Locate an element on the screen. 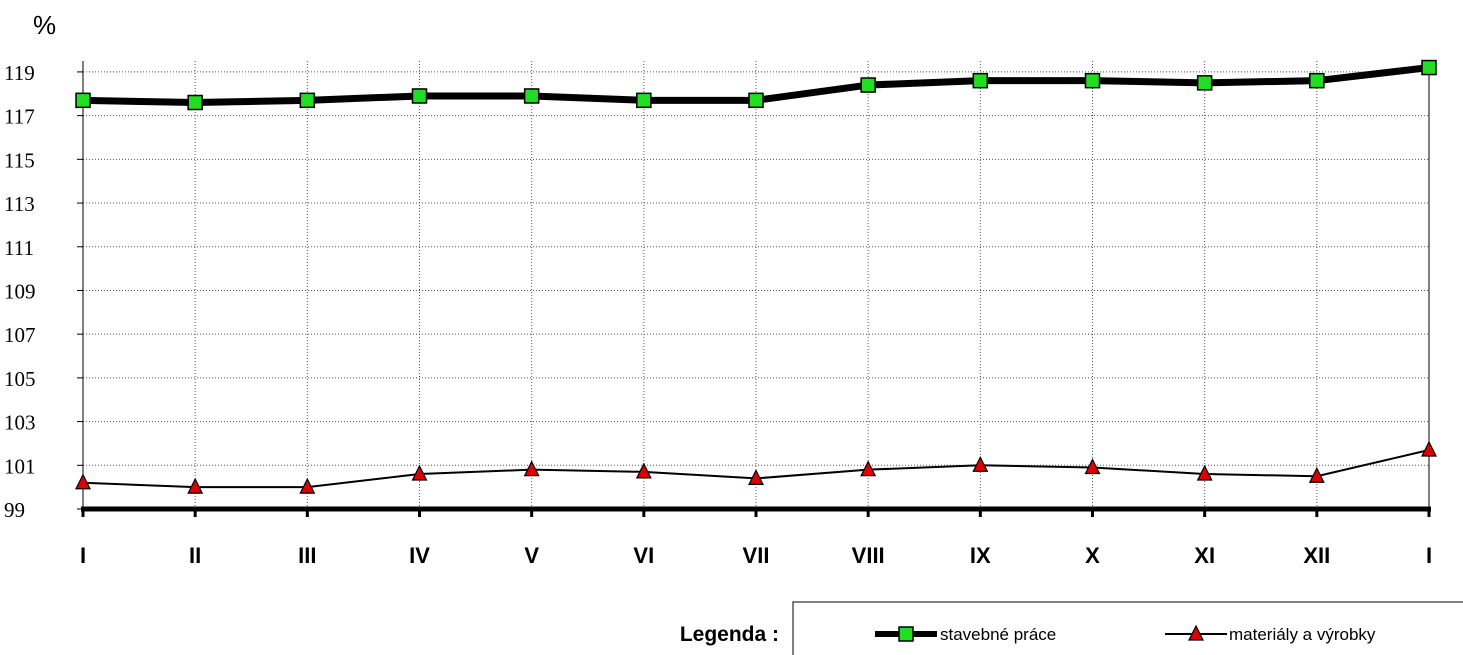 This screenshot has width=1463, height=655. legend-label: stavebné práce is located at coordinates (998, 634).